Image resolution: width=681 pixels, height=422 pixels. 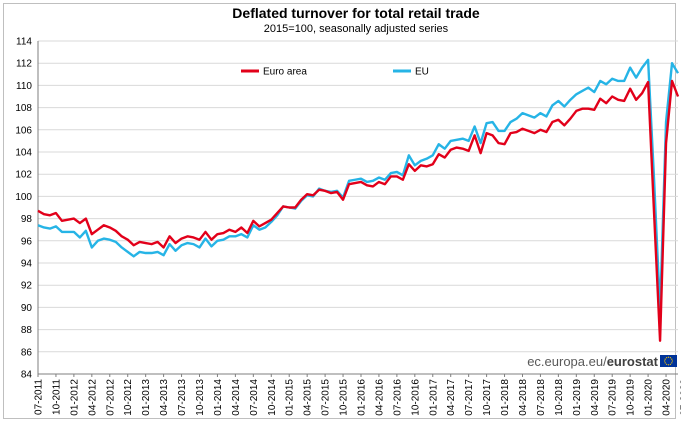 I want to click on x-tick-label: 07-2012, so click(x=110, y=397).